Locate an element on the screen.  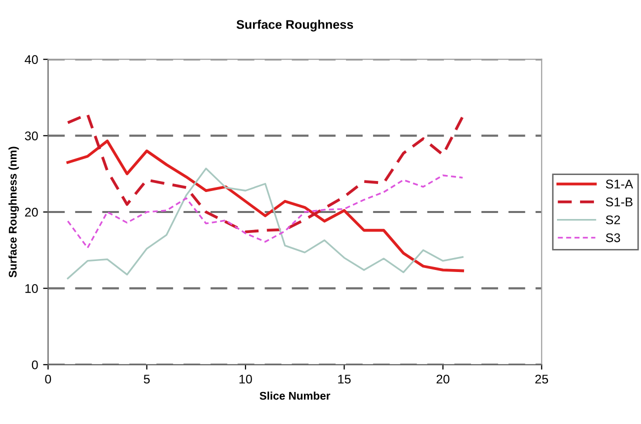
legend-label: S2 is located at coordinates (613, 219).